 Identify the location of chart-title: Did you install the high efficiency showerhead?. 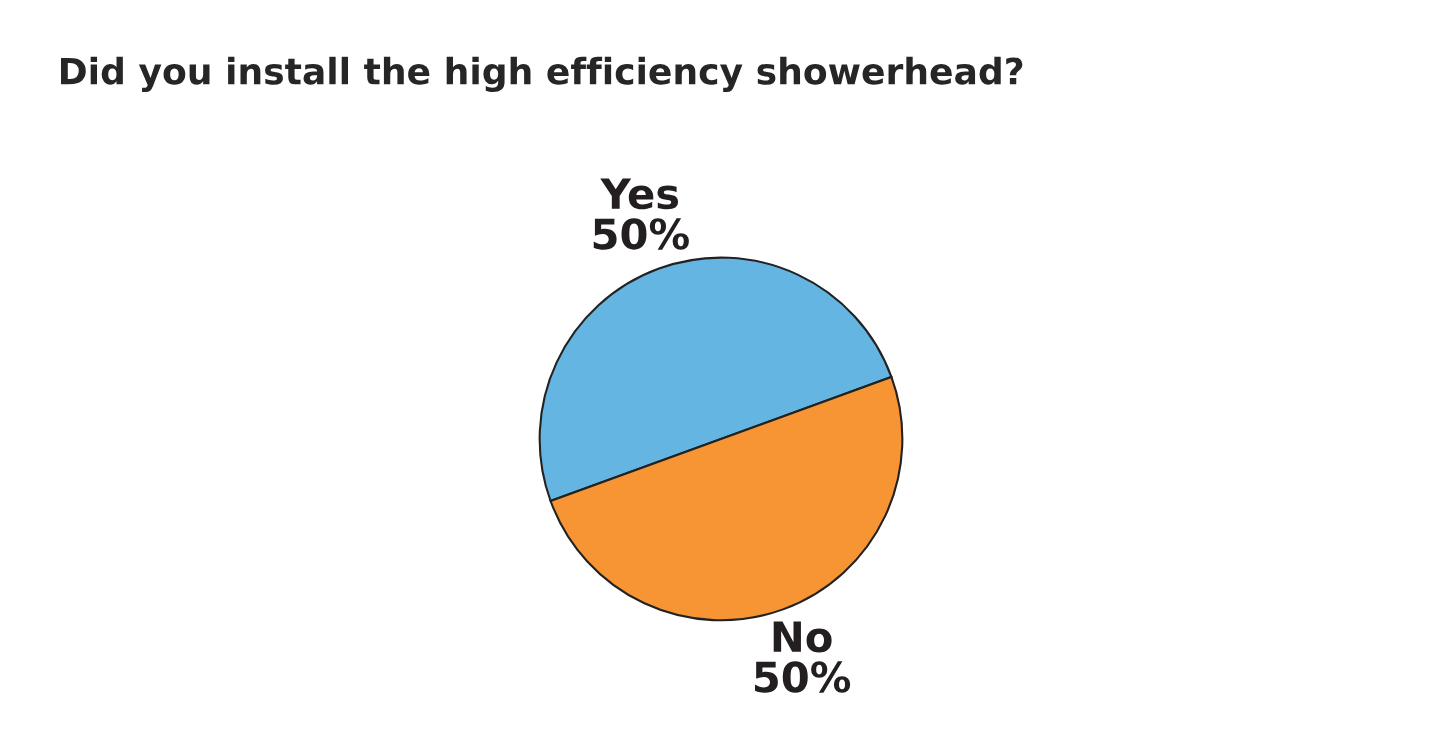
(542, 74).